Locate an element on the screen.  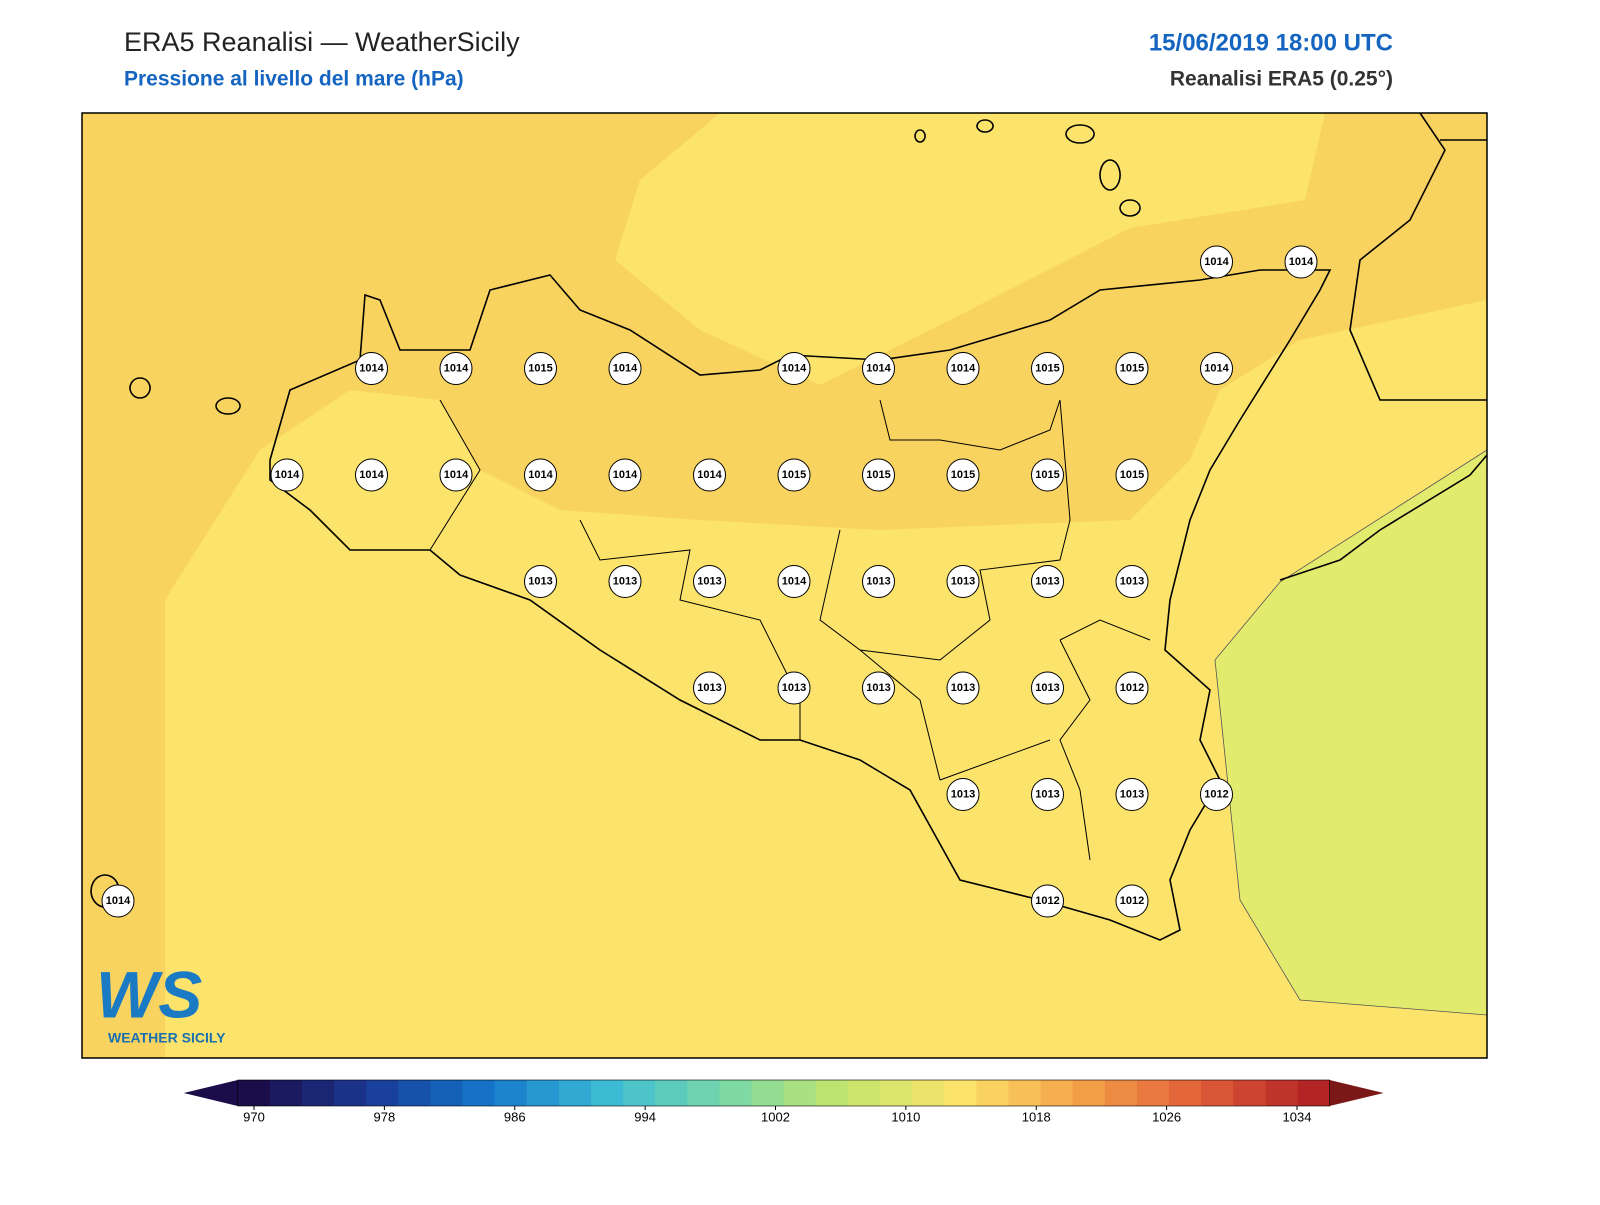
datetime: 15/06/2019 18:00 UTC is located at coordinates (1271, 42).